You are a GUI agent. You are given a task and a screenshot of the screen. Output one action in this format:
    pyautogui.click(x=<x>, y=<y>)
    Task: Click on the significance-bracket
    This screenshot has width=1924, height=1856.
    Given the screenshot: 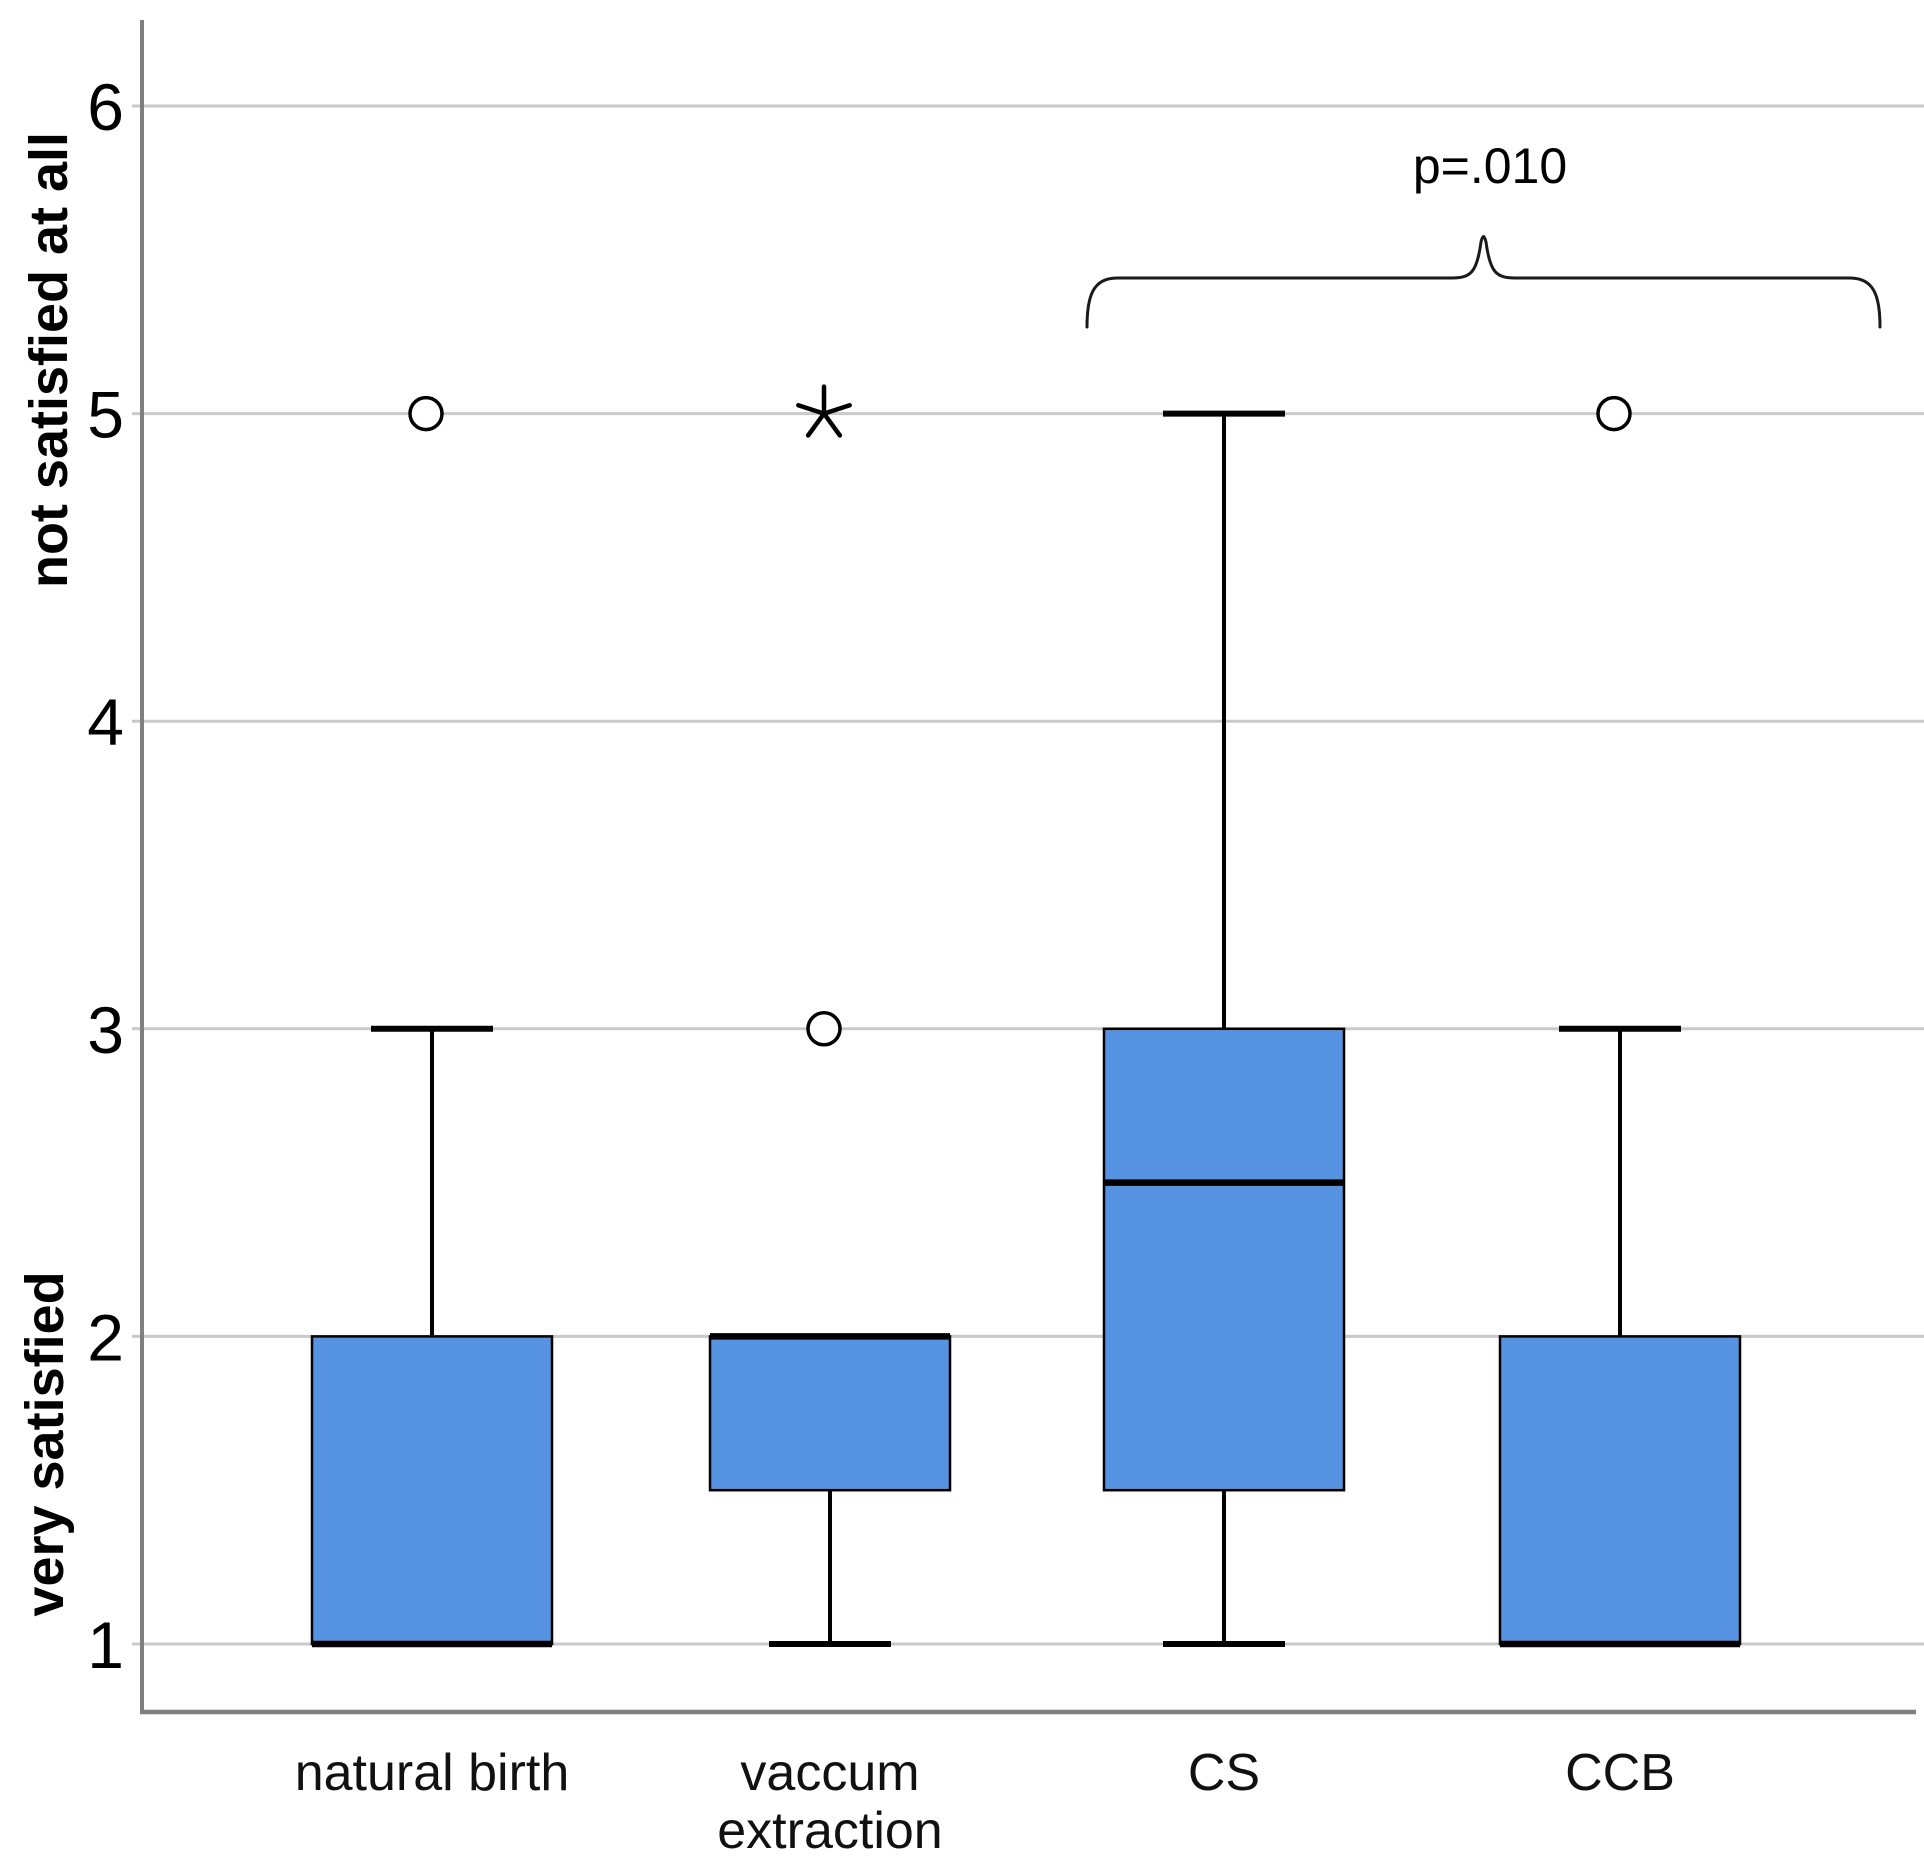 What is the action you would take?
    pyautogui.click(x=1483, y=282)
    